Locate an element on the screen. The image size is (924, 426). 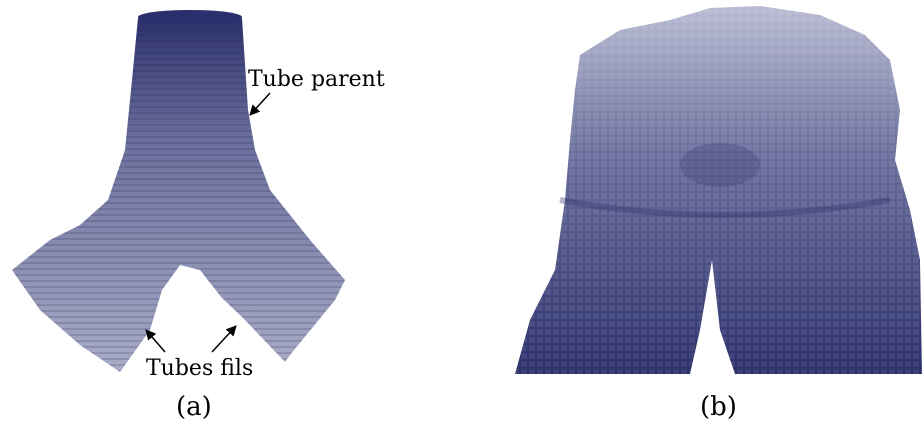
annotation-tubes-fils: Tubes fils is located at coordinates (199, 368).